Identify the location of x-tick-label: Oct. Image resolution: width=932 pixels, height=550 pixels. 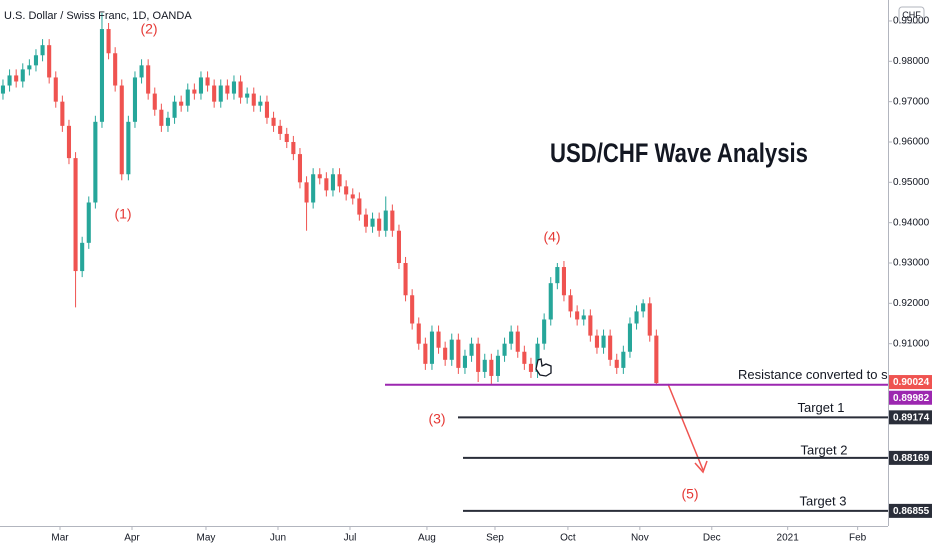
(568, 538).